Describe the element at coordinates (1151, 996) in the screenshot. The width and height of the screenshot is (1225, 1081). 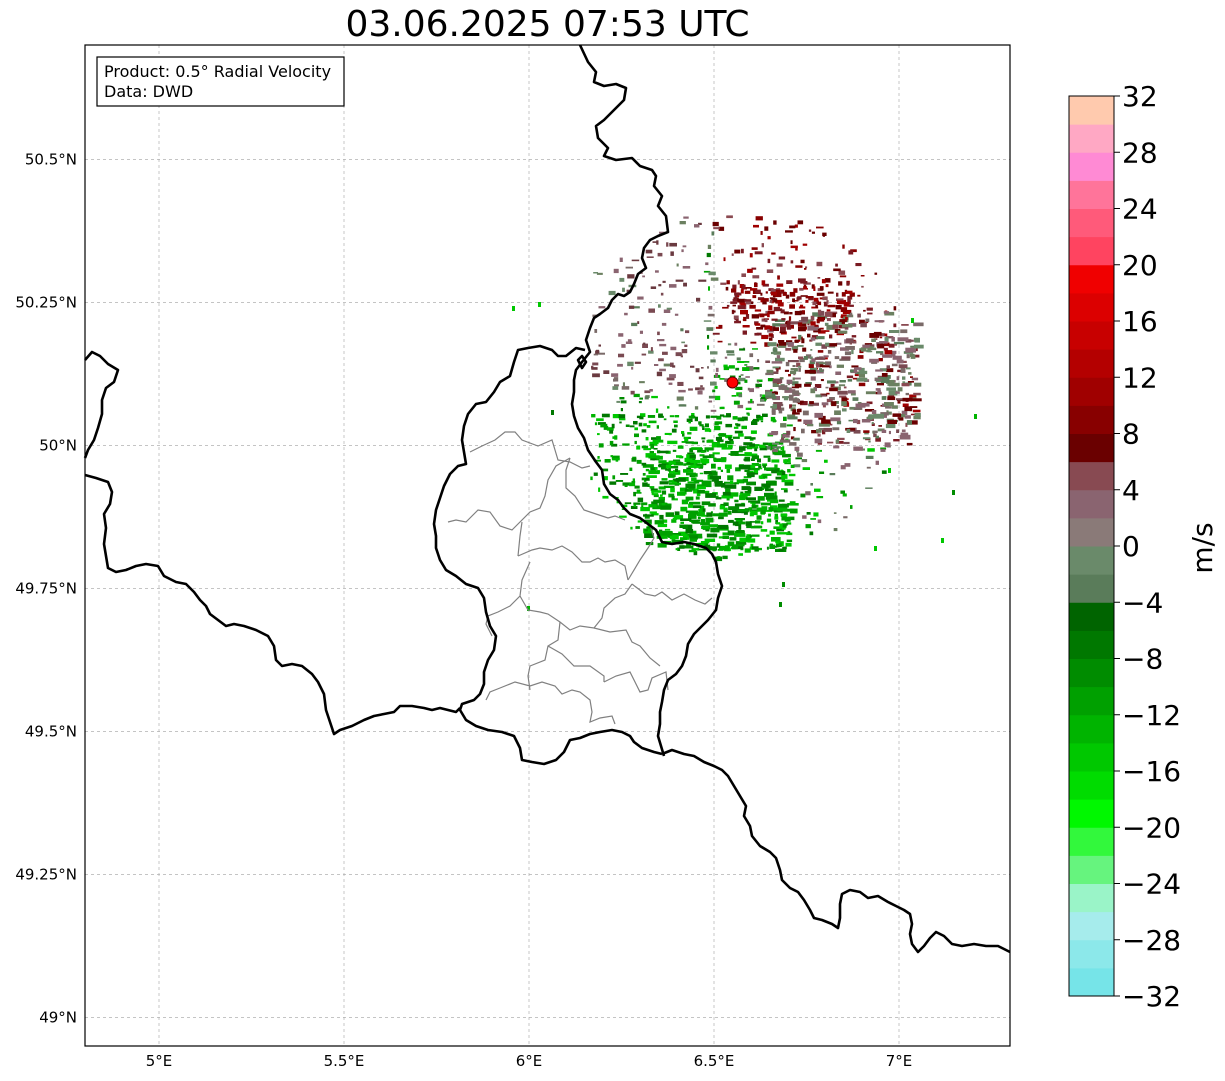
I see `colorbar-tick-label: −32` at that location.